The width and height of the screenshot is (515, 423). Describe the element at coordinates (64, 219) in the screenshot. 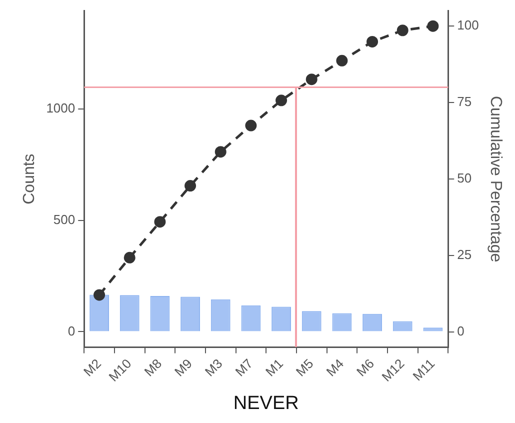

I see `y-tick-label: 500` at that location.